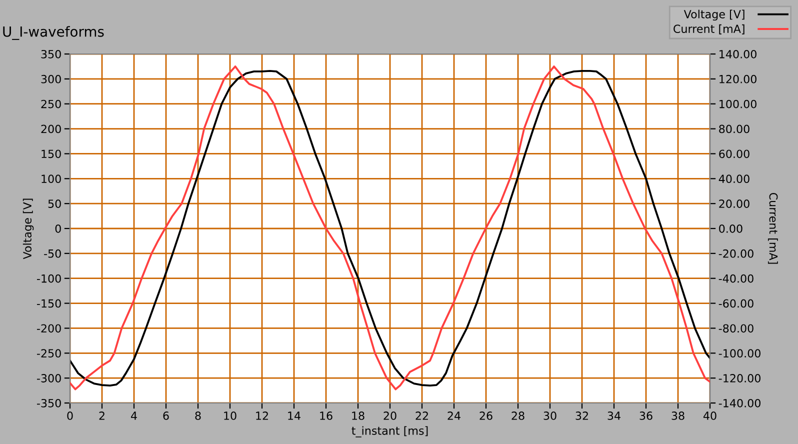 The image size is (798, 444). What do you see at coordinates (101, 416) in the screenshot?
I see `x-tick-label: 2` at bounding box center [101, 416].